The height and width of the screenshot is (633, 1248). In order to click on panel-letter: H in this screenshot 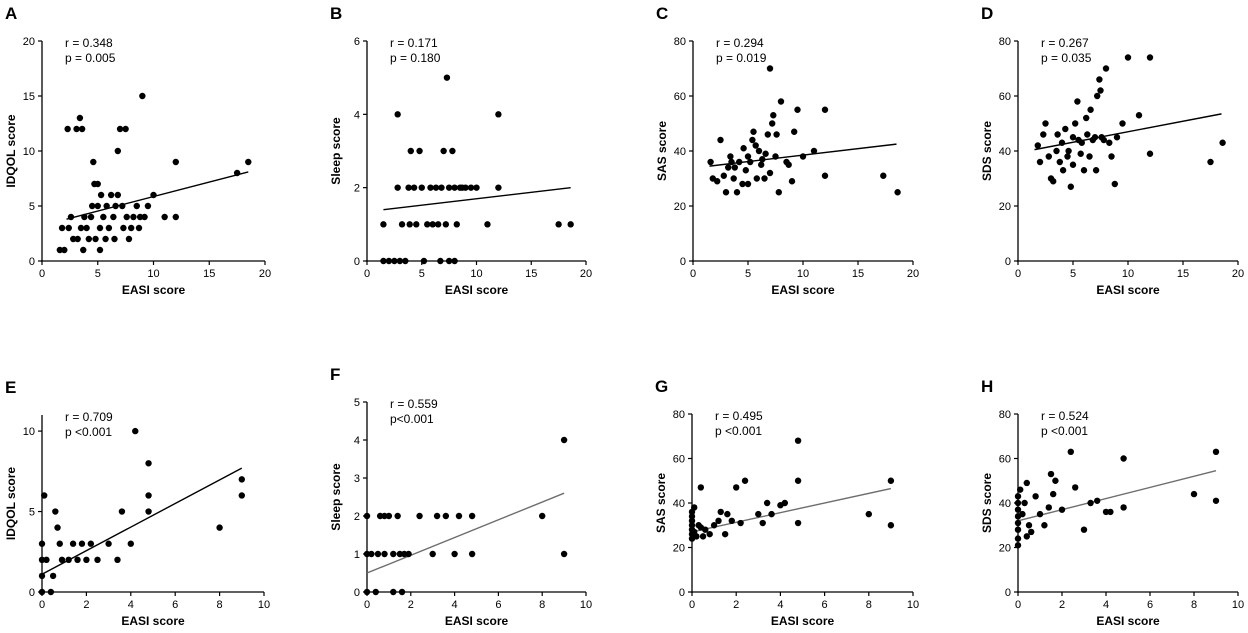, I will do `click(987, 386)`.